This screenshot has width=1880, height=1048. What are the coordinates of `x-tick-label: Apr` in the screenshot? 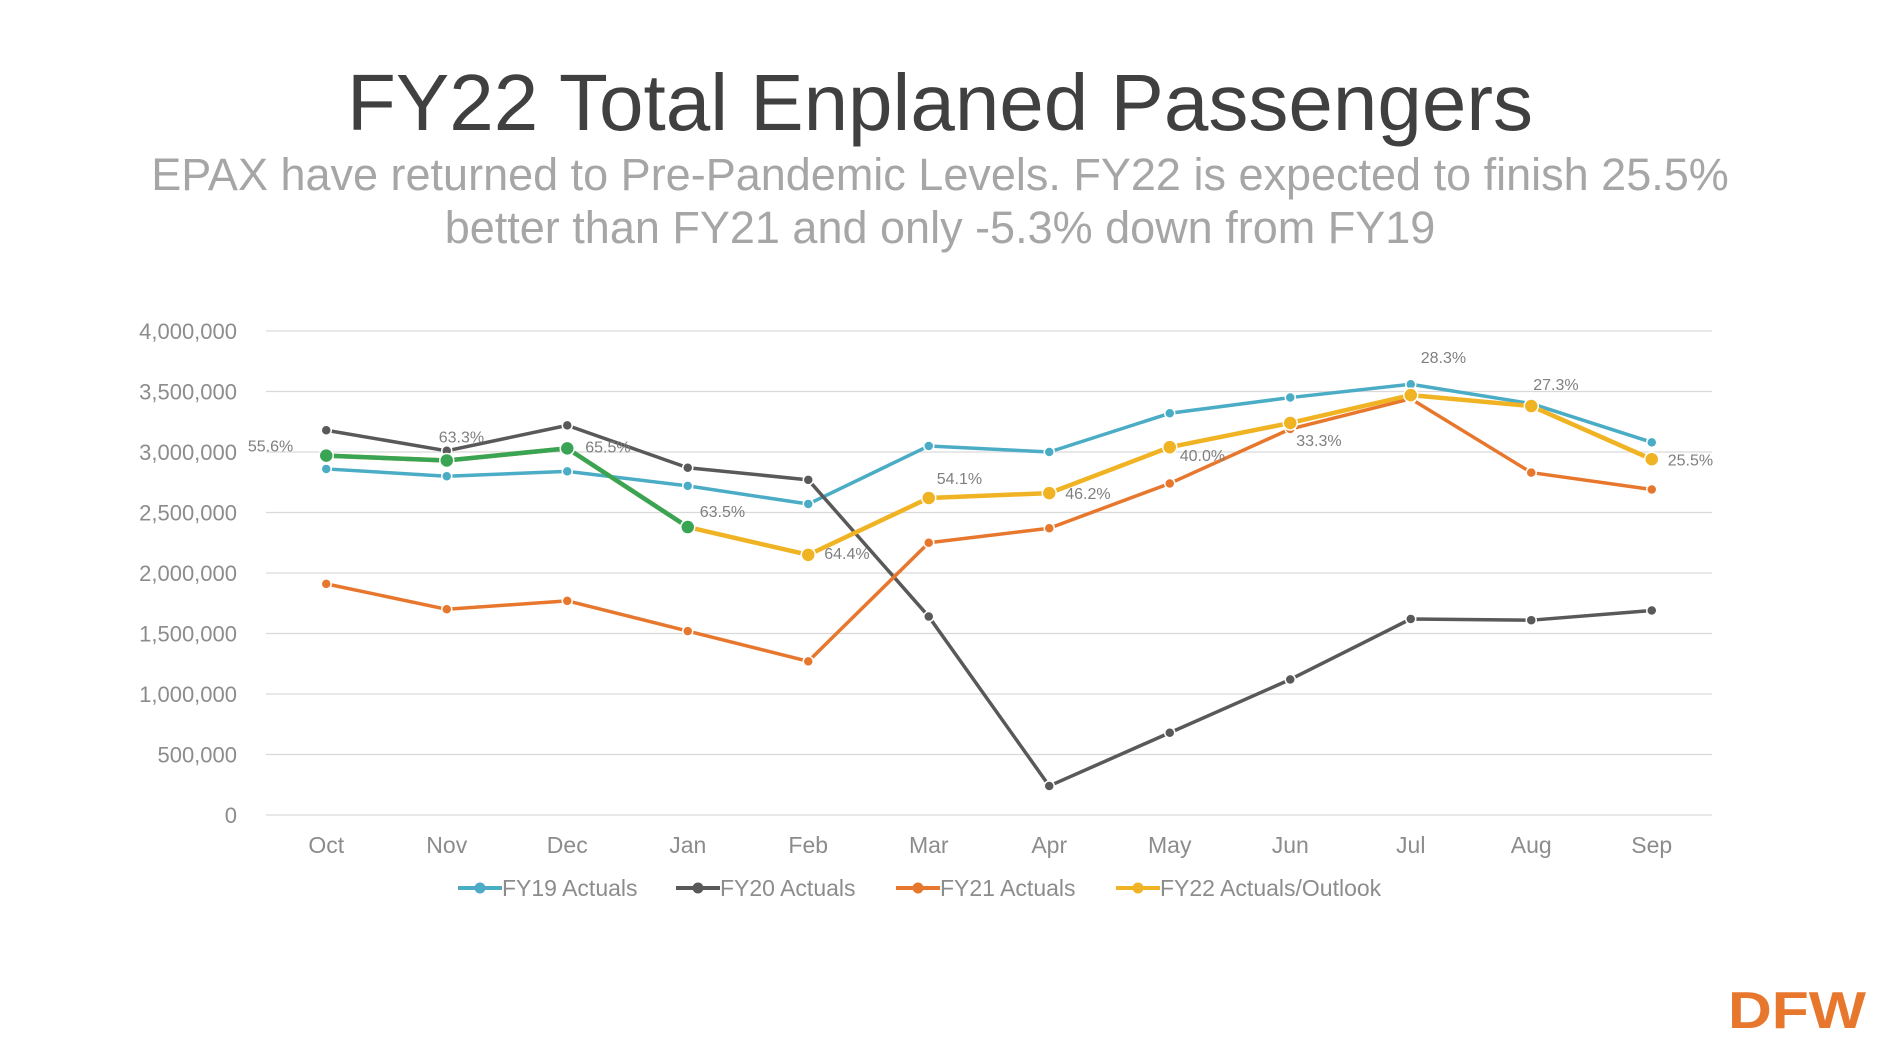 It's located at (1049, 845).